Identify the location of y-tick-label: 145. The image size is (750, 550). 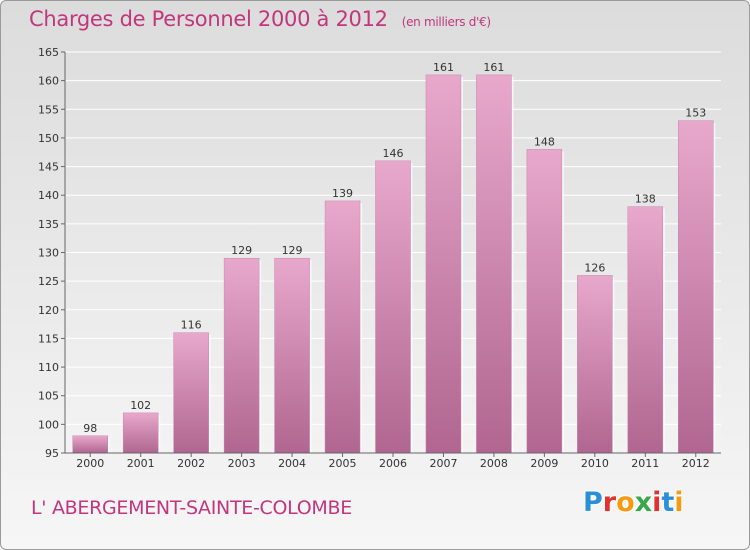
(48, 167).